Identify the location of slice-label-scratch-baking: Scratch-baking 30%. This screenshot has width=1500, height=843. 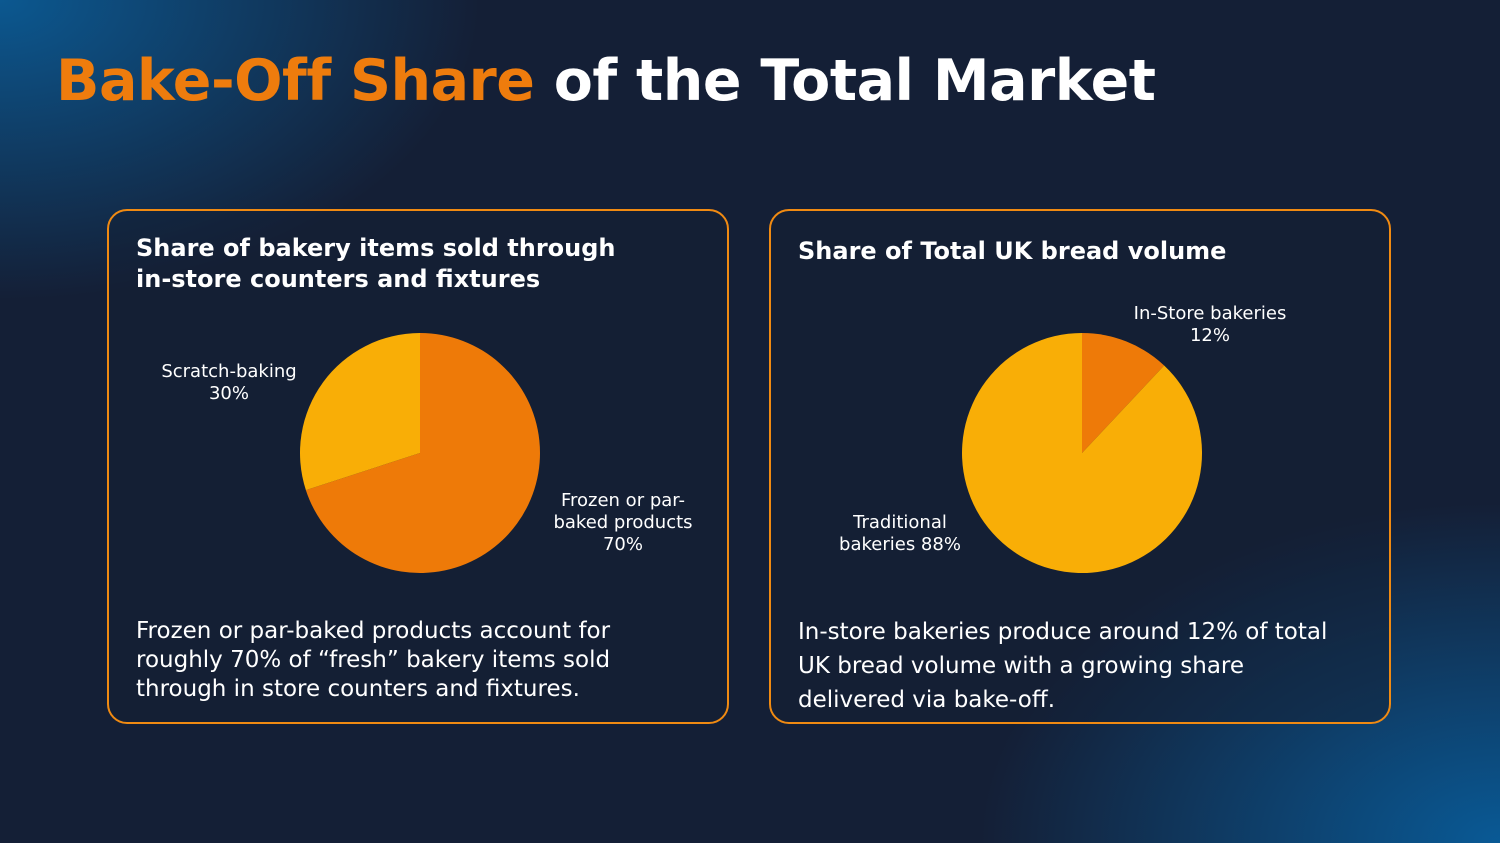
(229, 383).